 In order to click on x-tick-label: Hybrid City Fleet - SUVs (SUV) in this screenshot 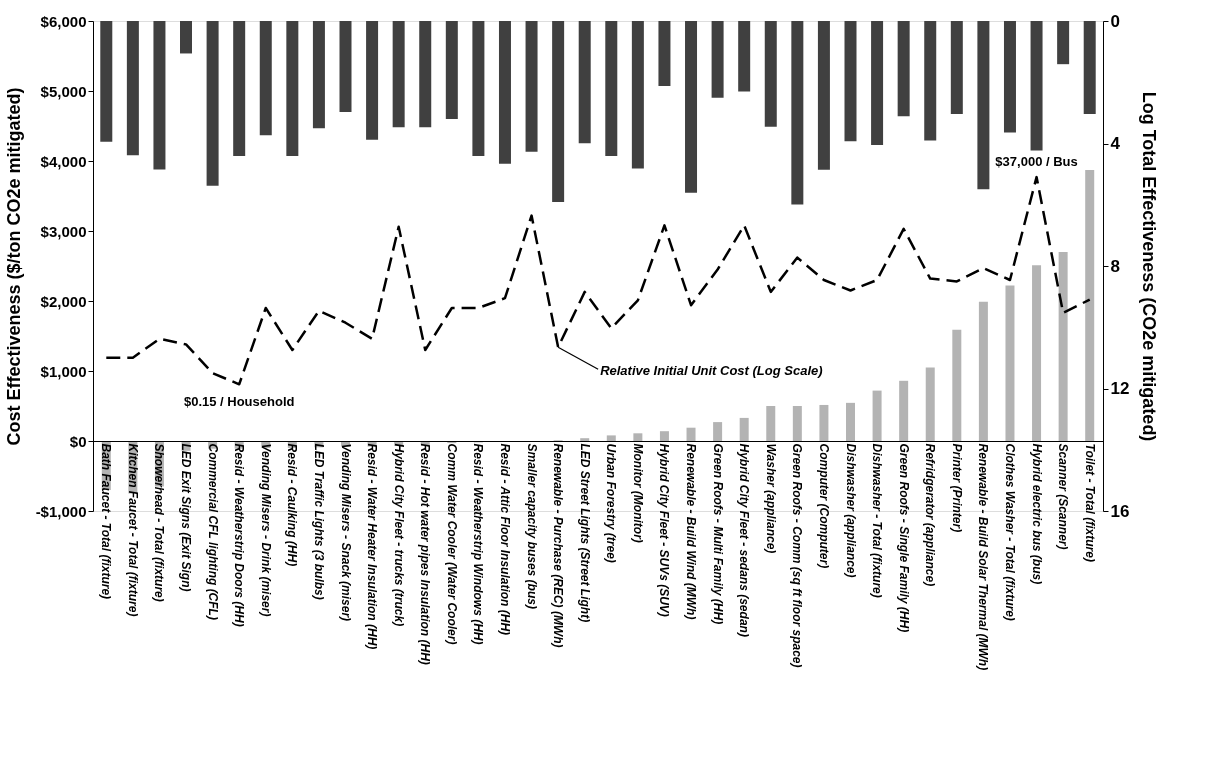, I will do `click(664, 530)`.